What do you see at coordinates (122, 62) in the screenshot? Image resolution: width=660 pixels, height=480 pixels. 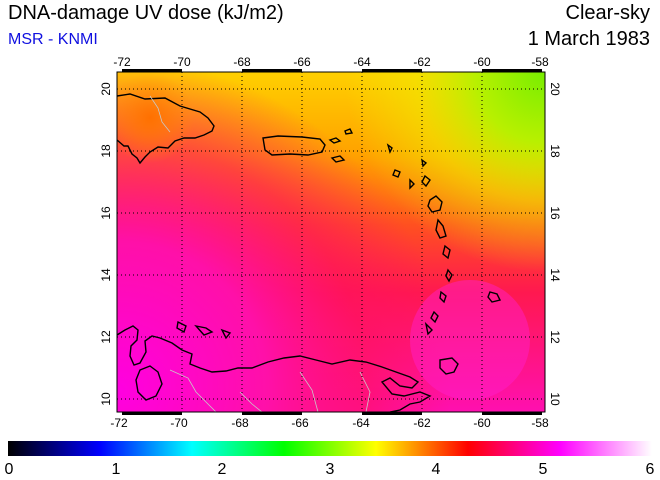 I see `lon-tick-top: -72` at bounding box center [122, 62].